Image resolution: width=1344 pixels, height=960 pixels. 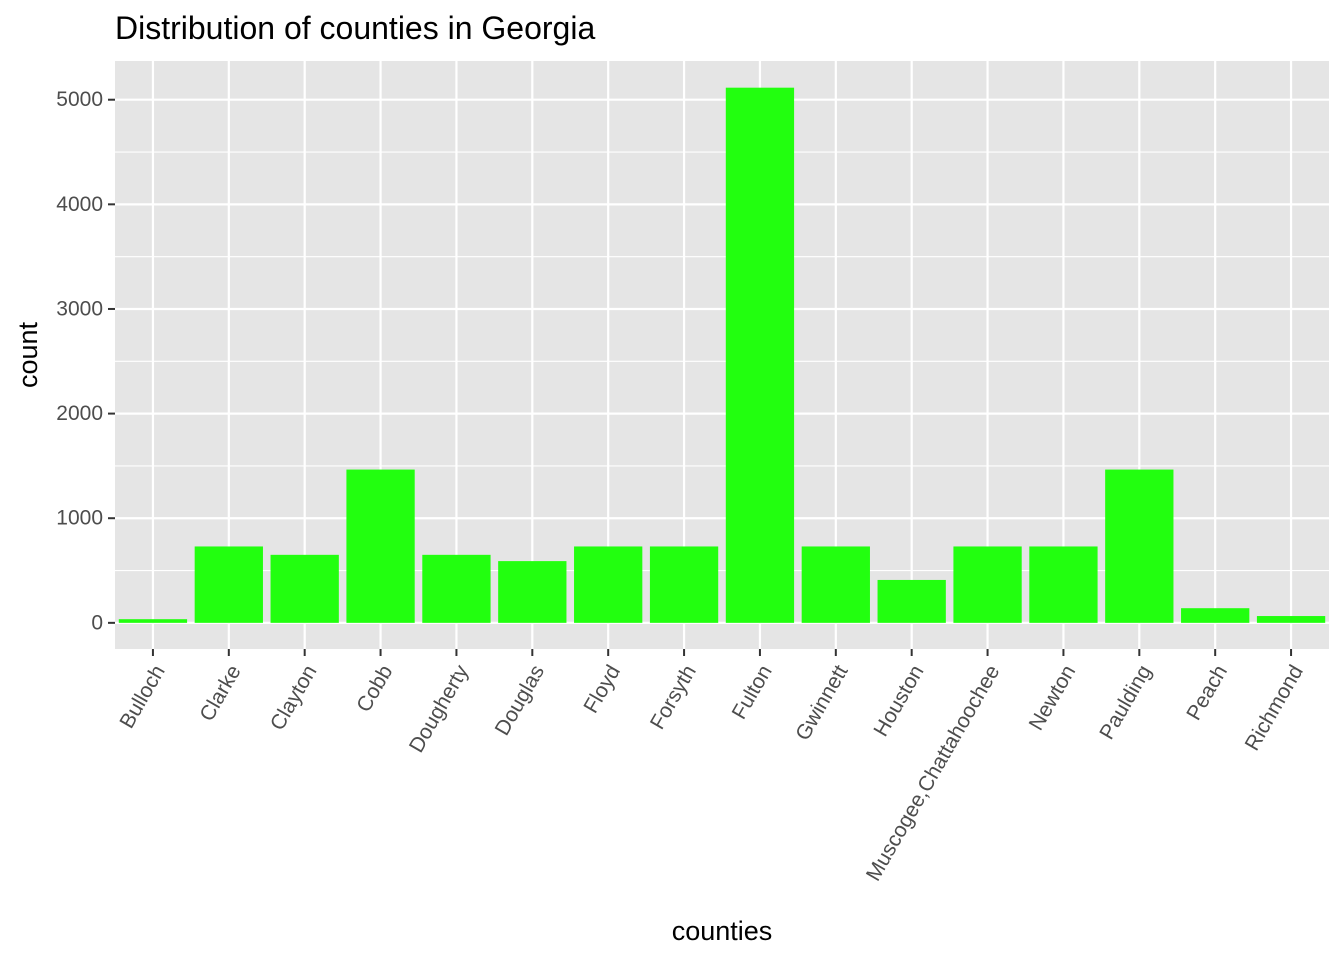 What do you see at coordinates (456, 588) in the screenshot?
I see `bar-dougherty` at bounding box center [456, 588].